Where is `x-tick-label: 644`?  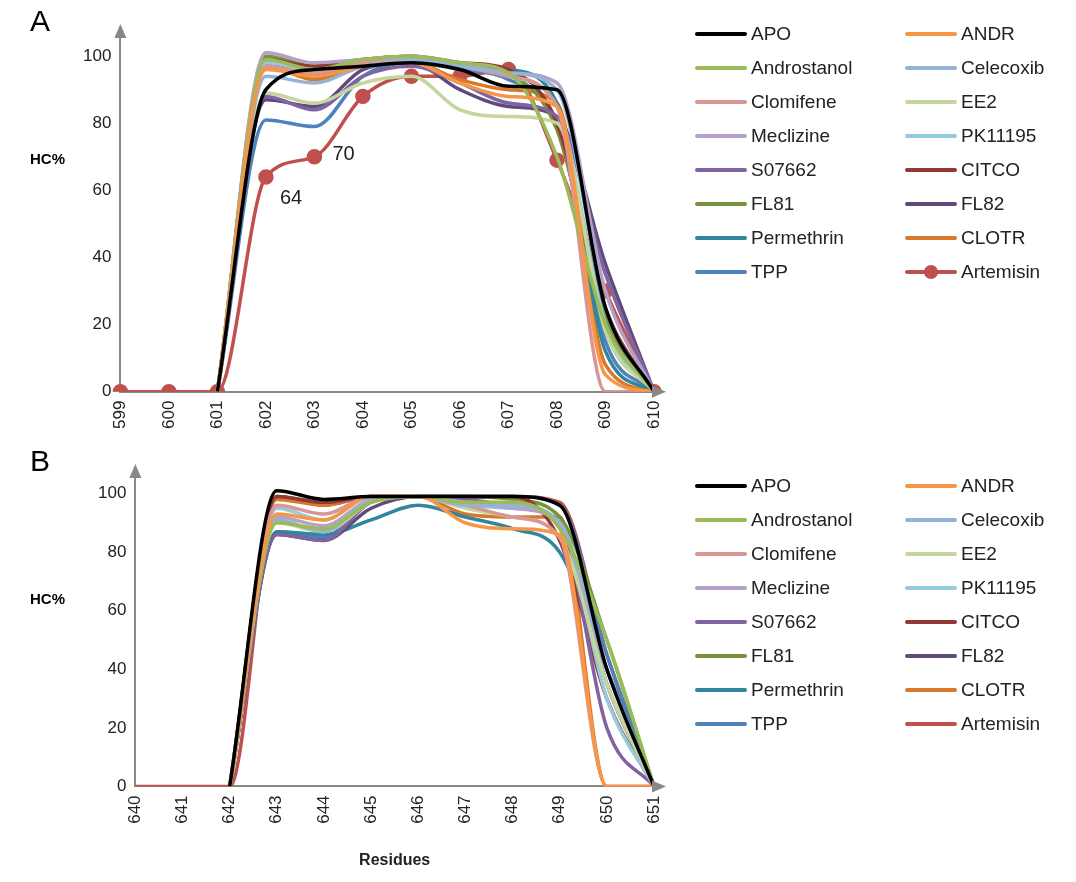 x-tick-label: 644 is located at coordinates (323, 809).